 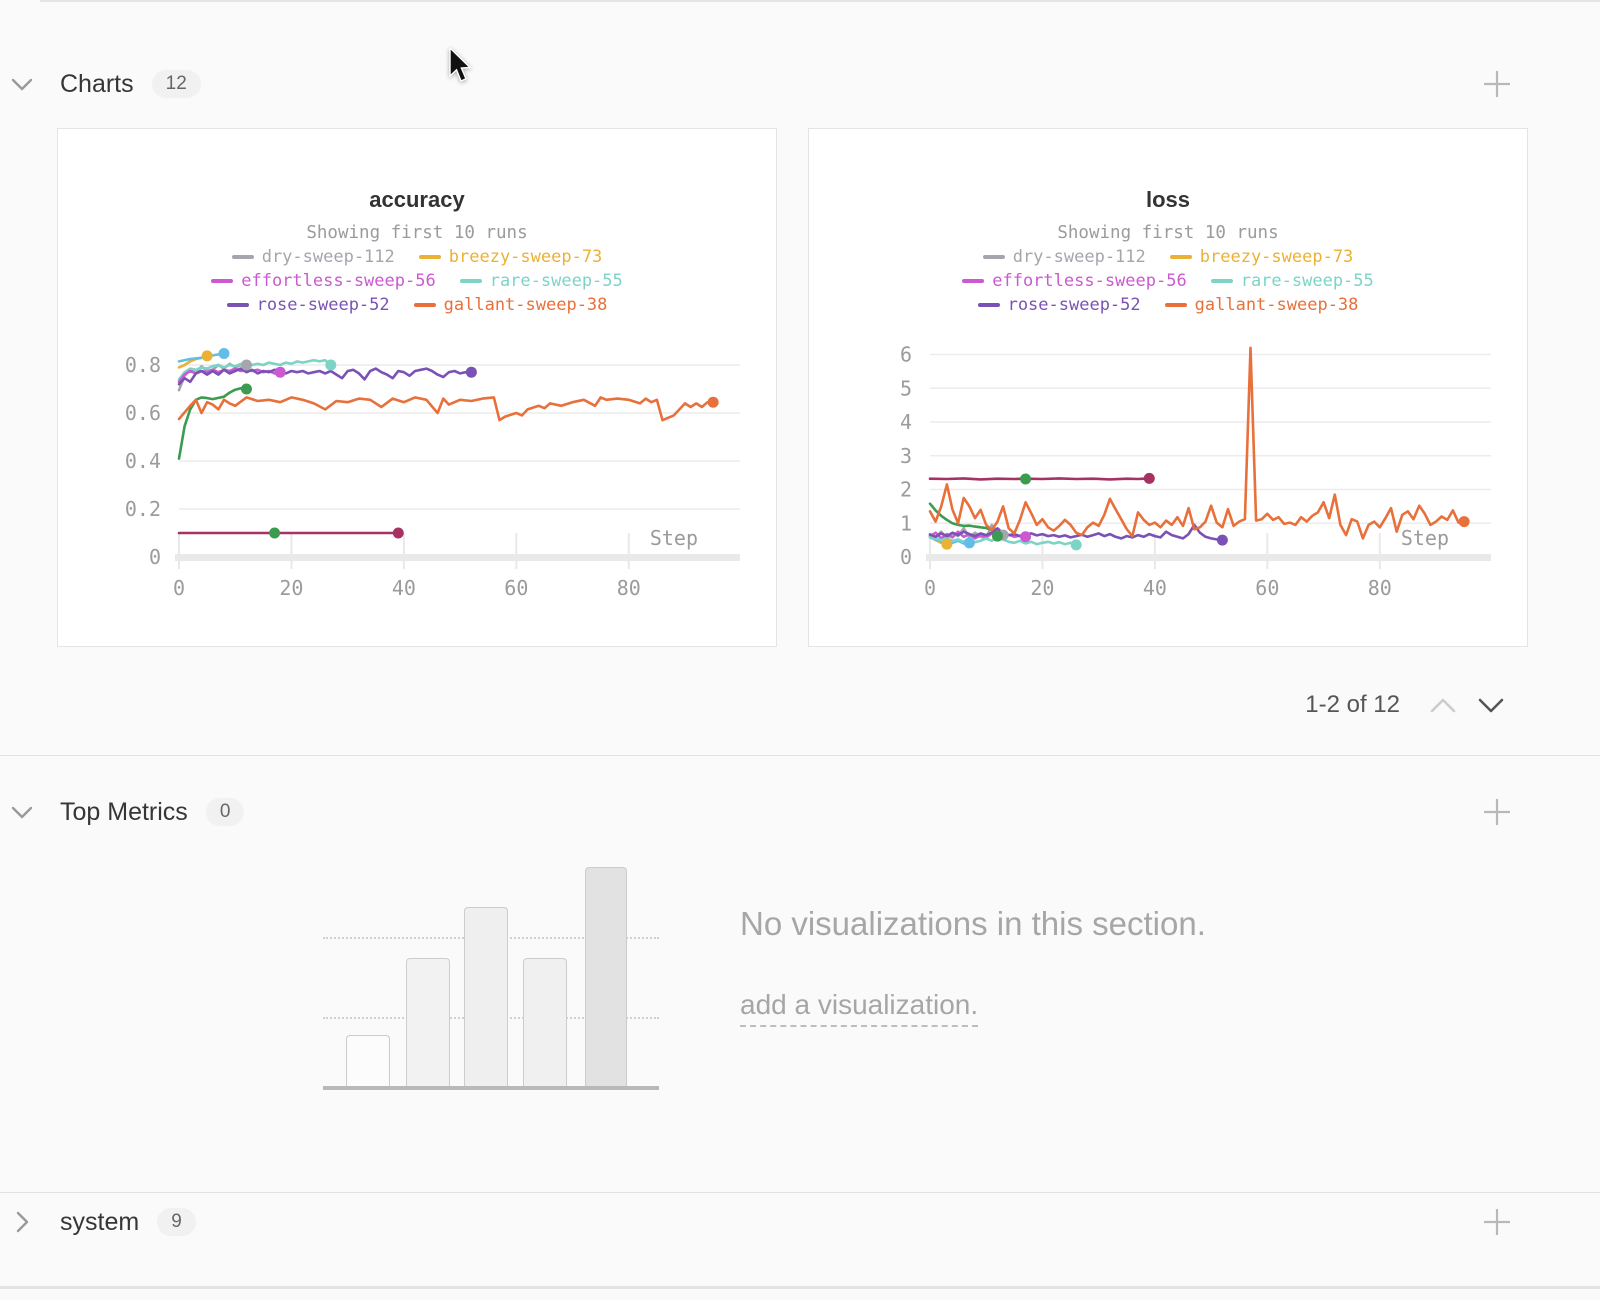 What do you see at coordinates (516, 588) in the screenshot?
I see `x-tick-label: 60` at bounding box center [516, 588].